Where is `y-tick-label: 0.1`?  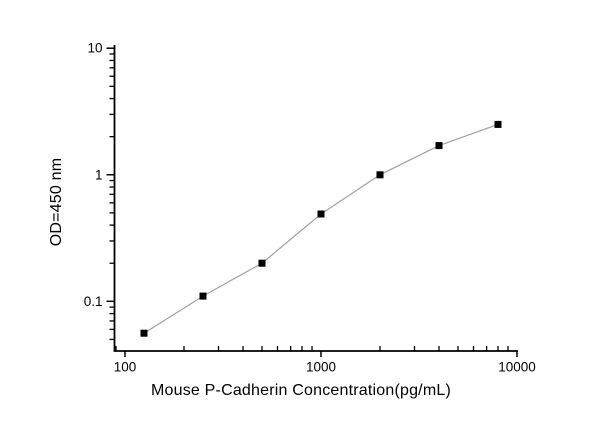 y-tick-label: 0.1 is located at coordinates (93, 301).